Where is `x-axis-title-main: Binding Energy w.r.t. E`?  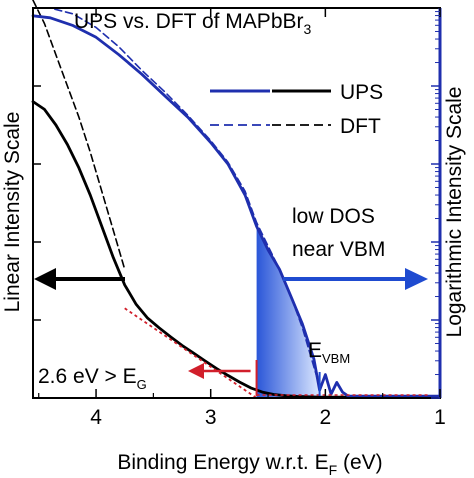 x-axis-title-main: Binding Energy w.r.t. E is located at coordinates (222, 462).